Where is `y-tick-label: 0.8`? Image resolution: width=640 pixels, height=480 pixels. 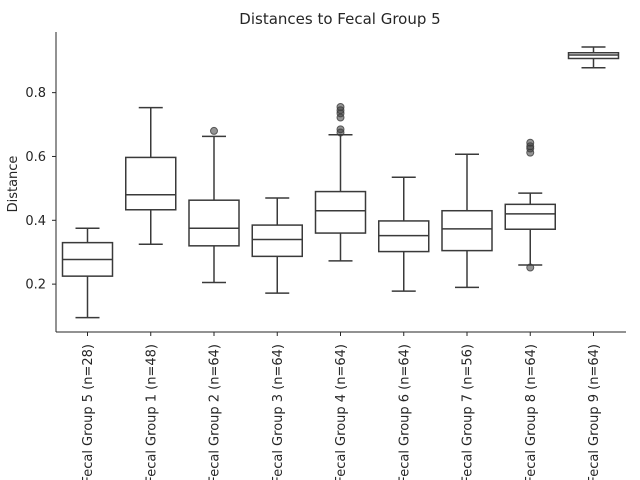
y-tick-label: 0.8 is located at coordinates (35, 93).